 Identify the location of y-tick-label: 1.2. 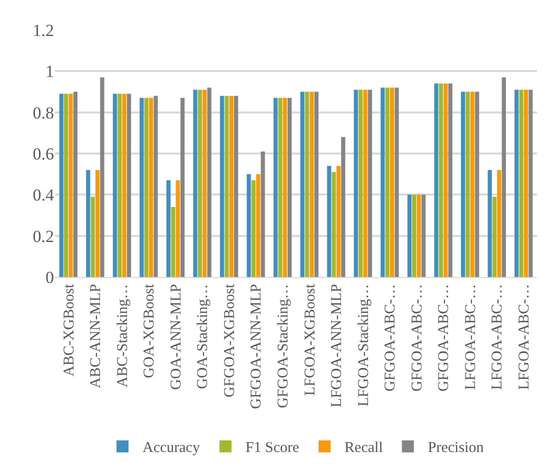
(43, 30).